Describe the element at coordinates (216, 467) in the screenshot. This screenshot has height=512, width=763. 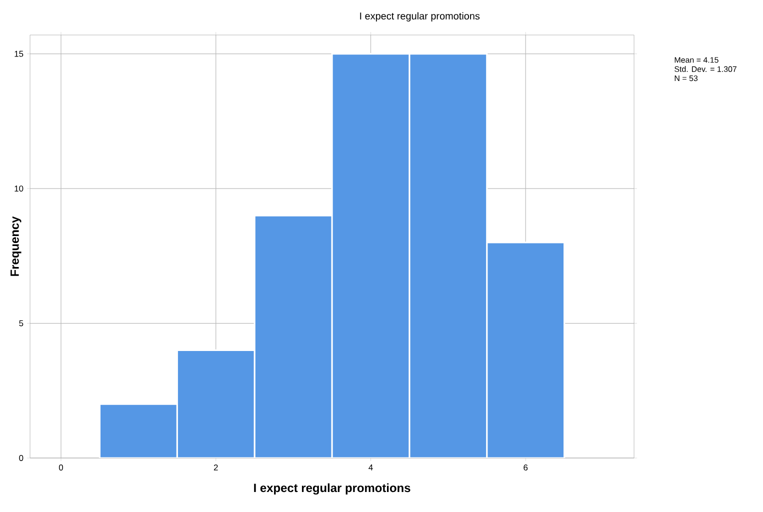
I see `x-tick-label: 2` at that location.